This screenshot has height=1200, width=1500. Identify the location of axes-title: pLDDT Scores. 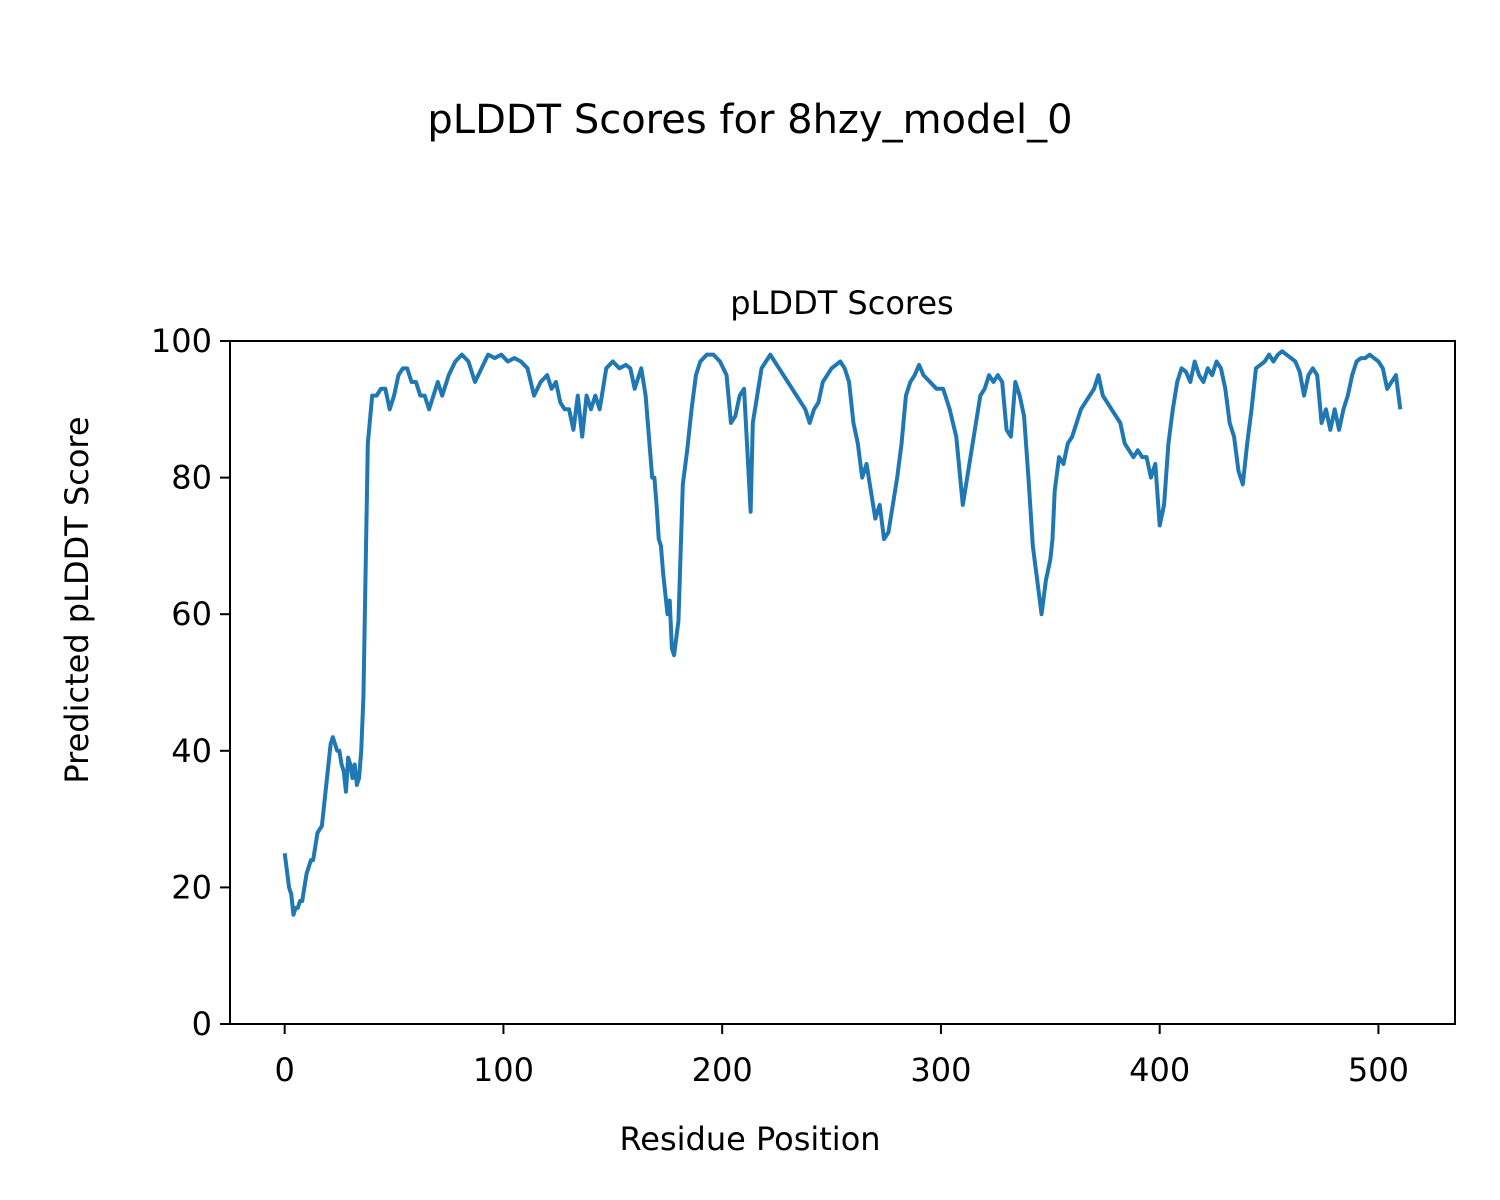
(841, 303).